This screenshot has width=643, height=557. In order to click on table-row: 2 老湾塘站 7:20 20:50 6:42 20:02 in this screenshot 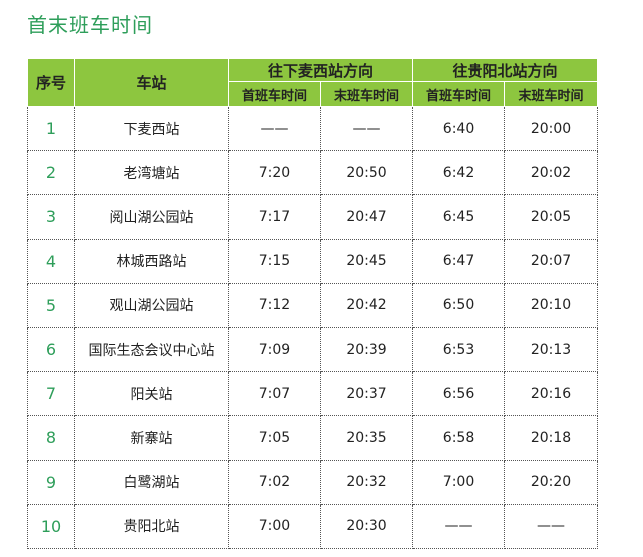, I will do `click(313, 173)`.